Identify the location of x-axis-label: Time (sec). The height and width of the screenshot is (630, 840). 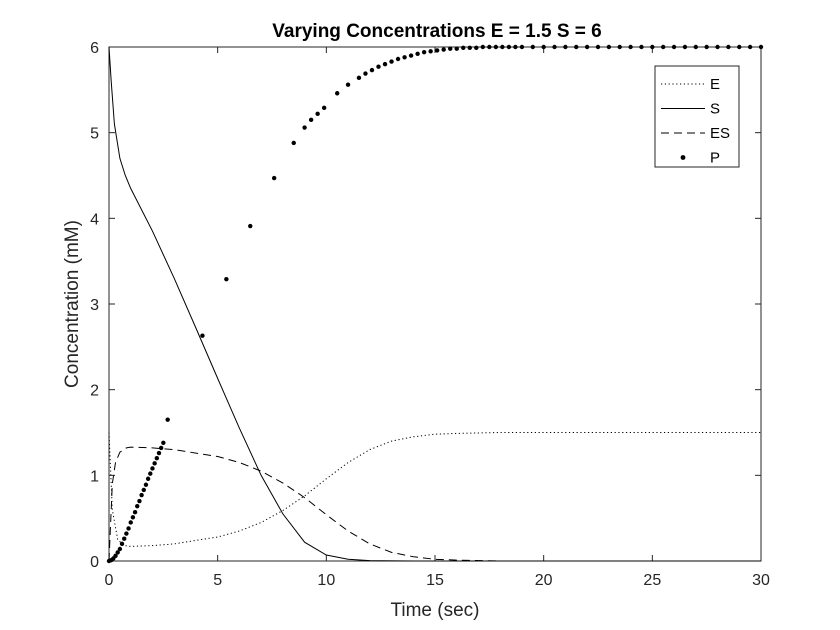
(434, 610).